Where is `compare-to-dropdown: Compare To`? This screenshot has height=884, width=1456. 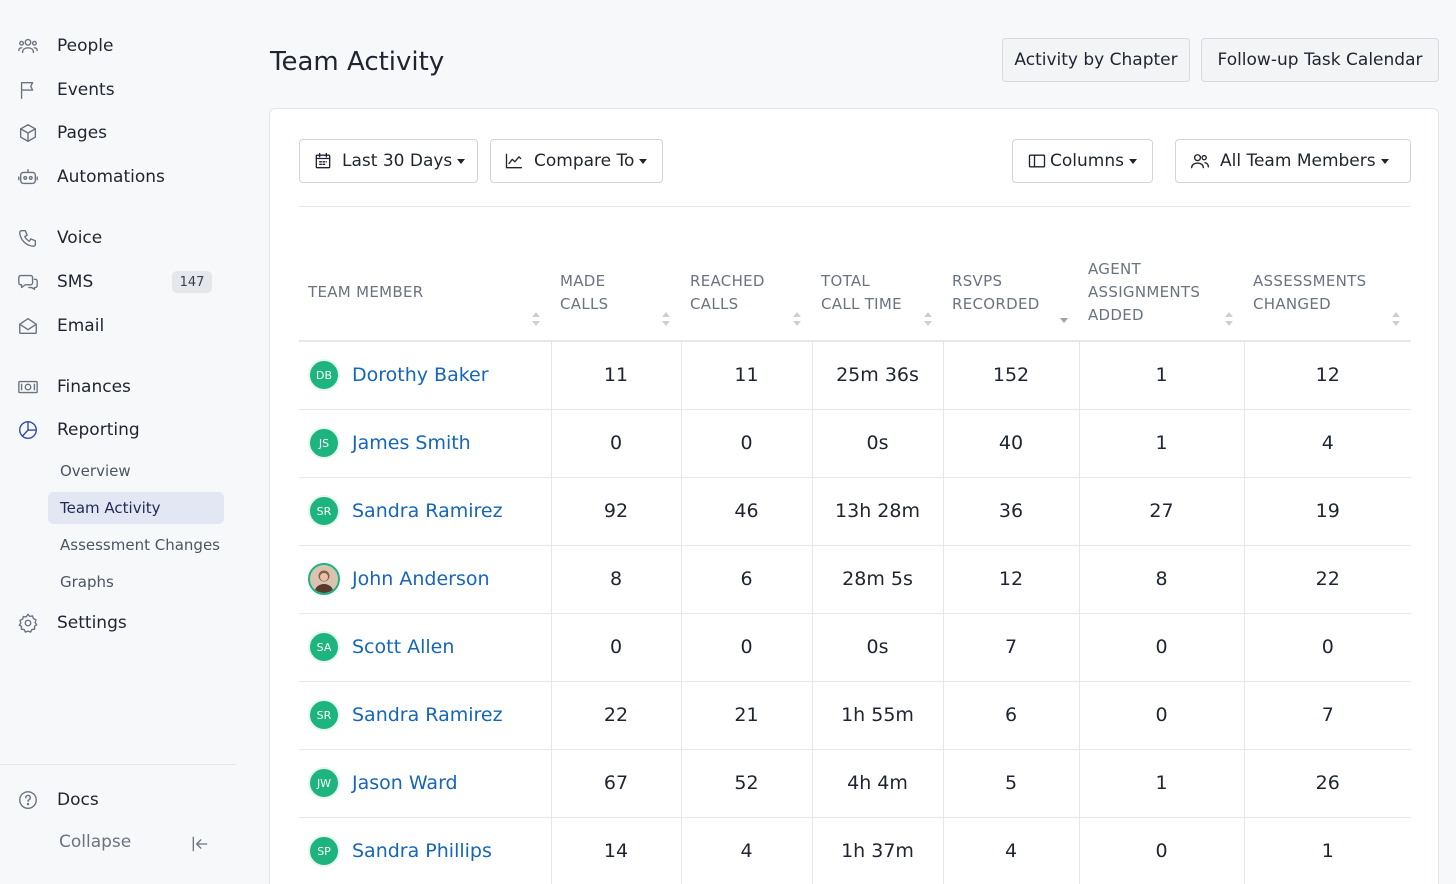 compare-to-dropdown: Compare To is located at coordinates (576, 161).